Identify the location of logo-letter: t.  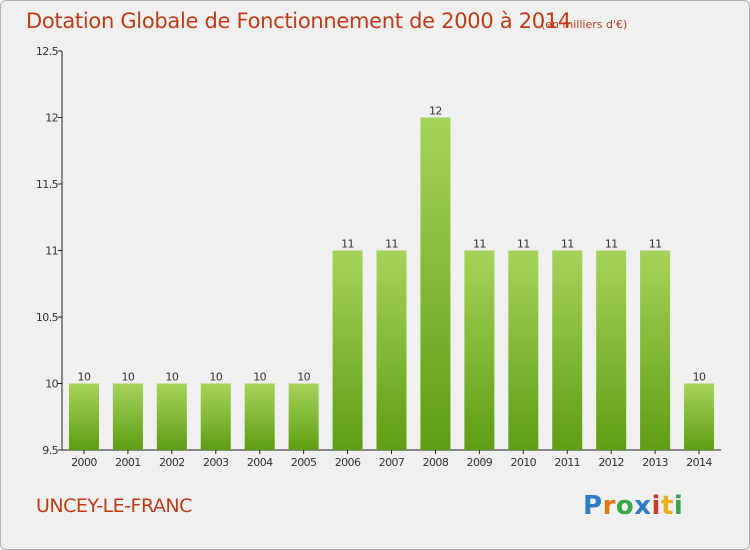
(667, 506).